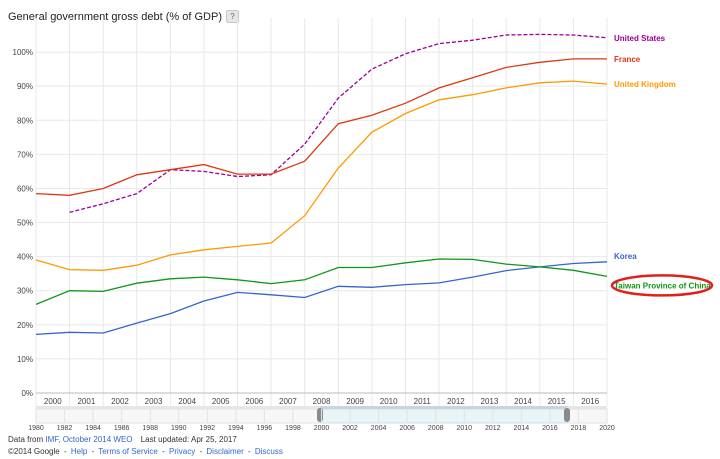 The width and height of the screenshot is (720, 459). I want to click on timeline-label: 2020, so click(607, 428).